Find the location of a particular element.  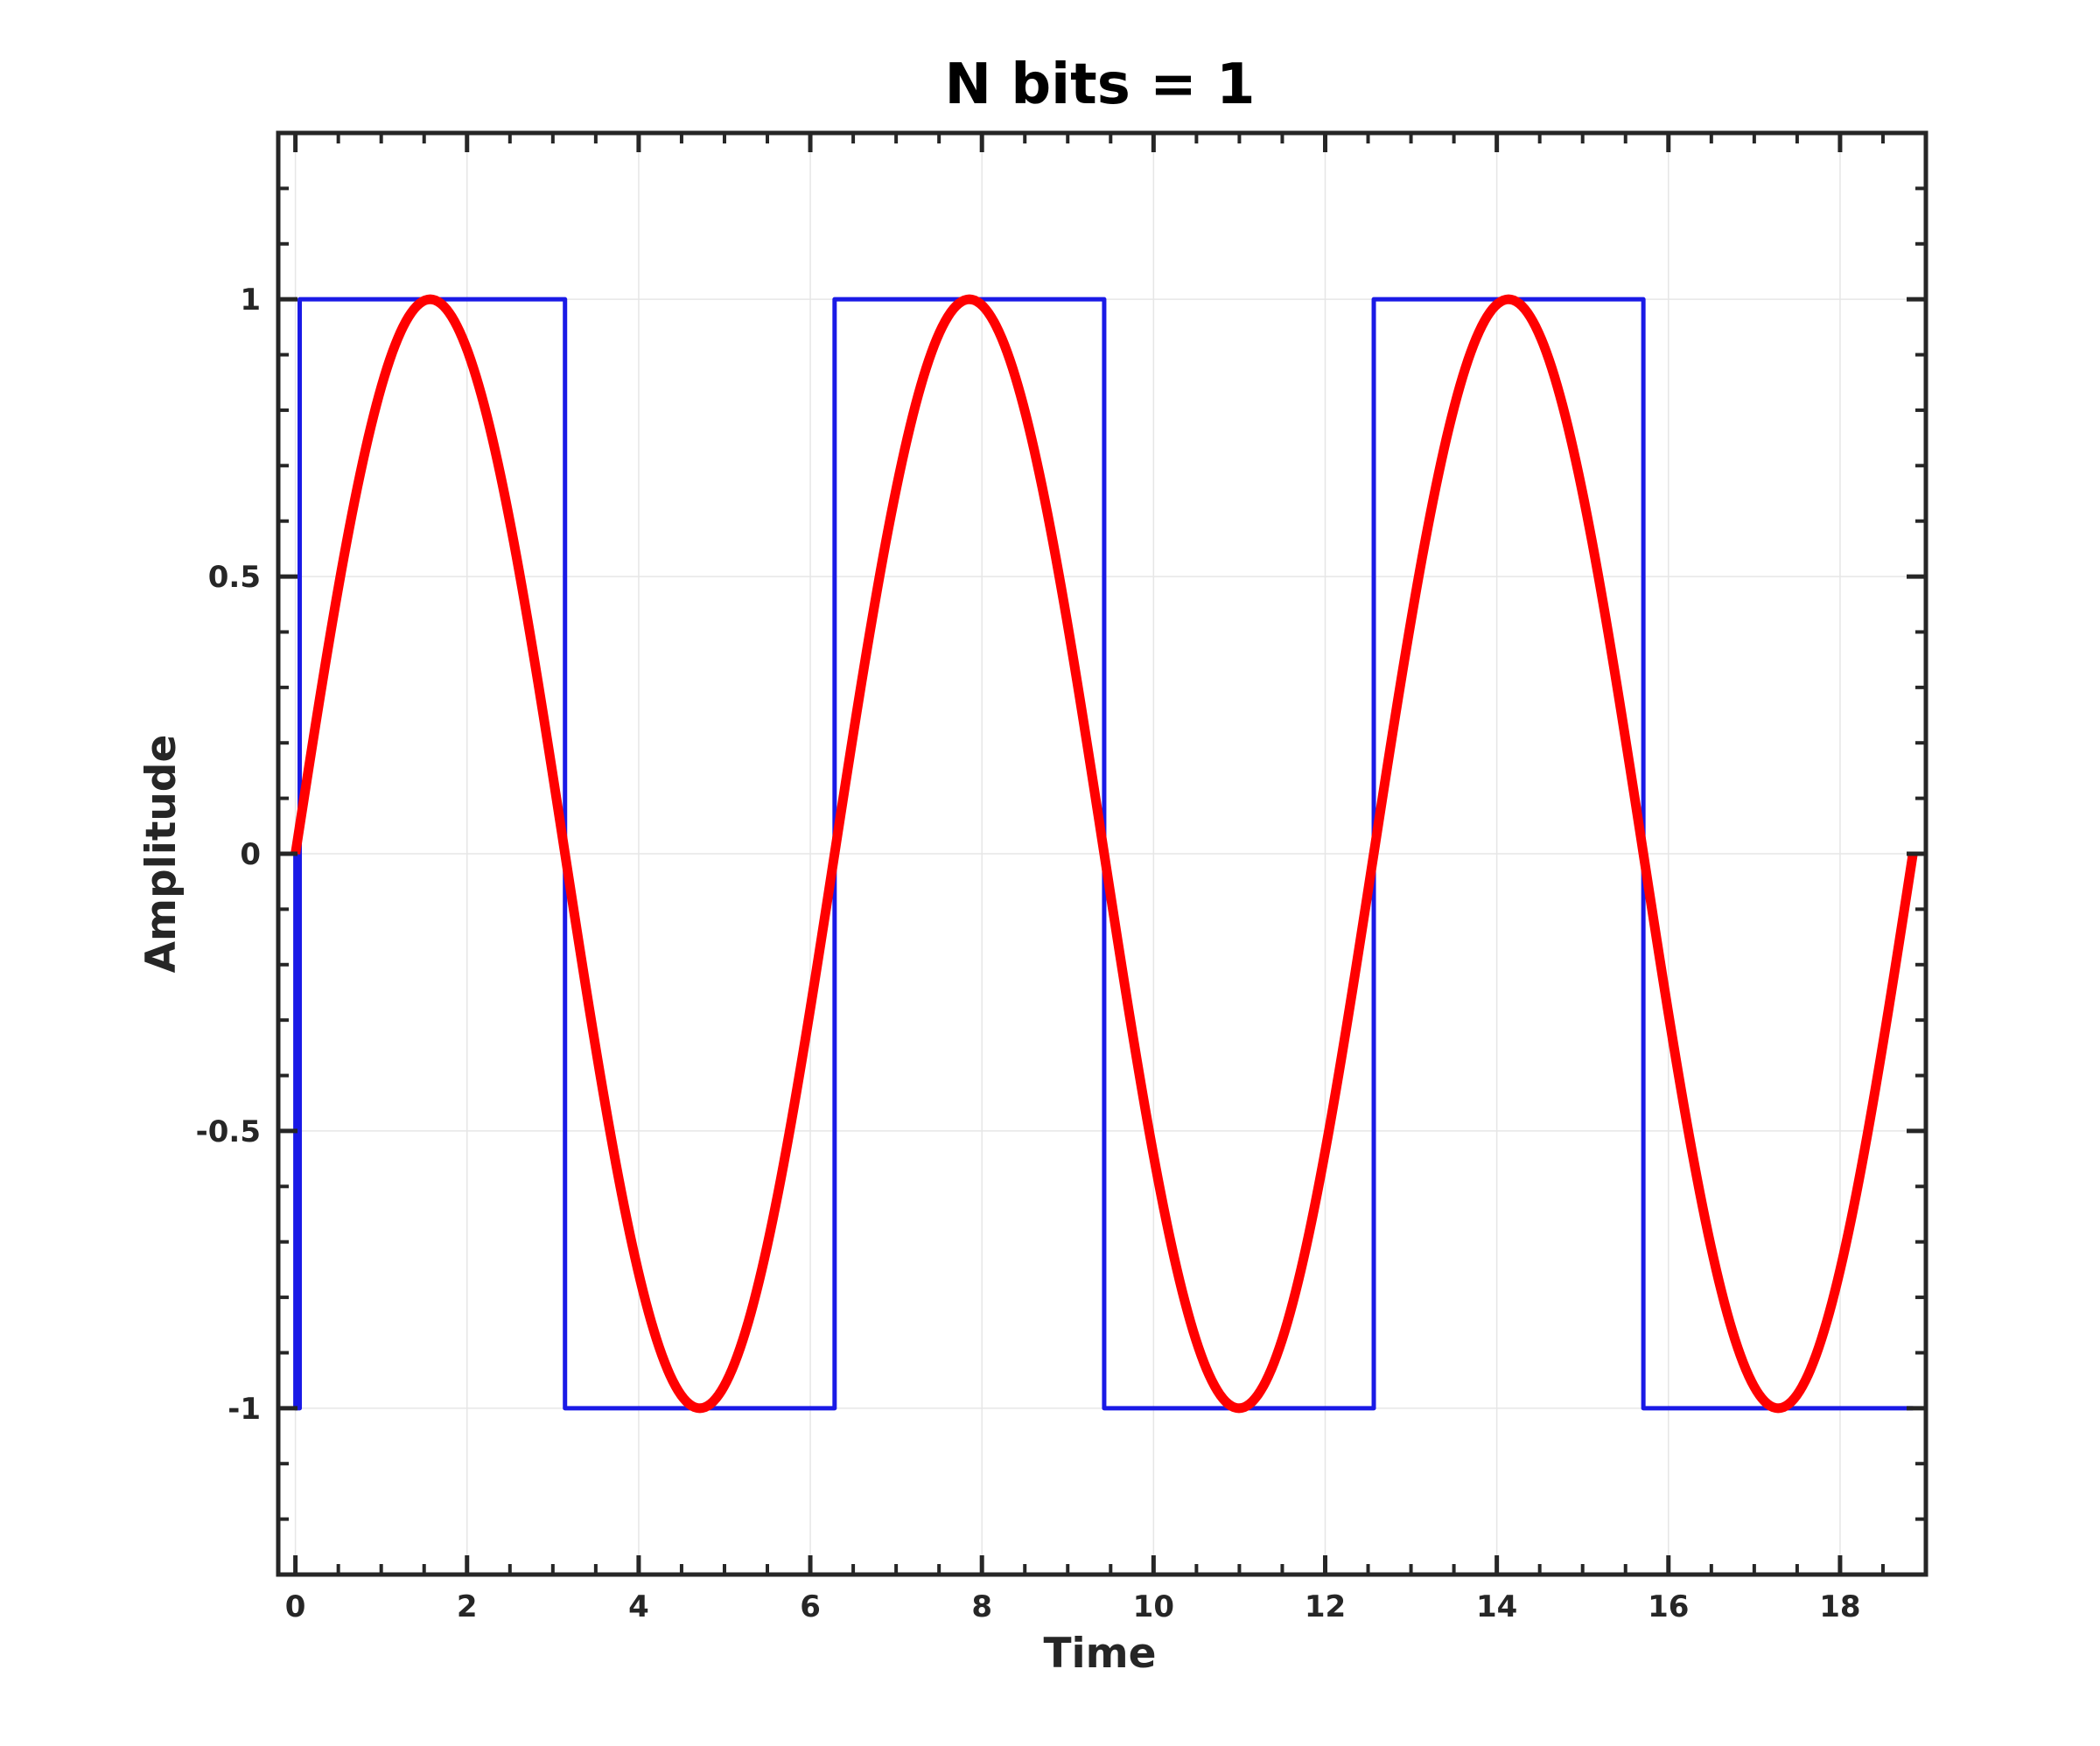

y-tick-label: 0 is located at coordinates (250, 854).